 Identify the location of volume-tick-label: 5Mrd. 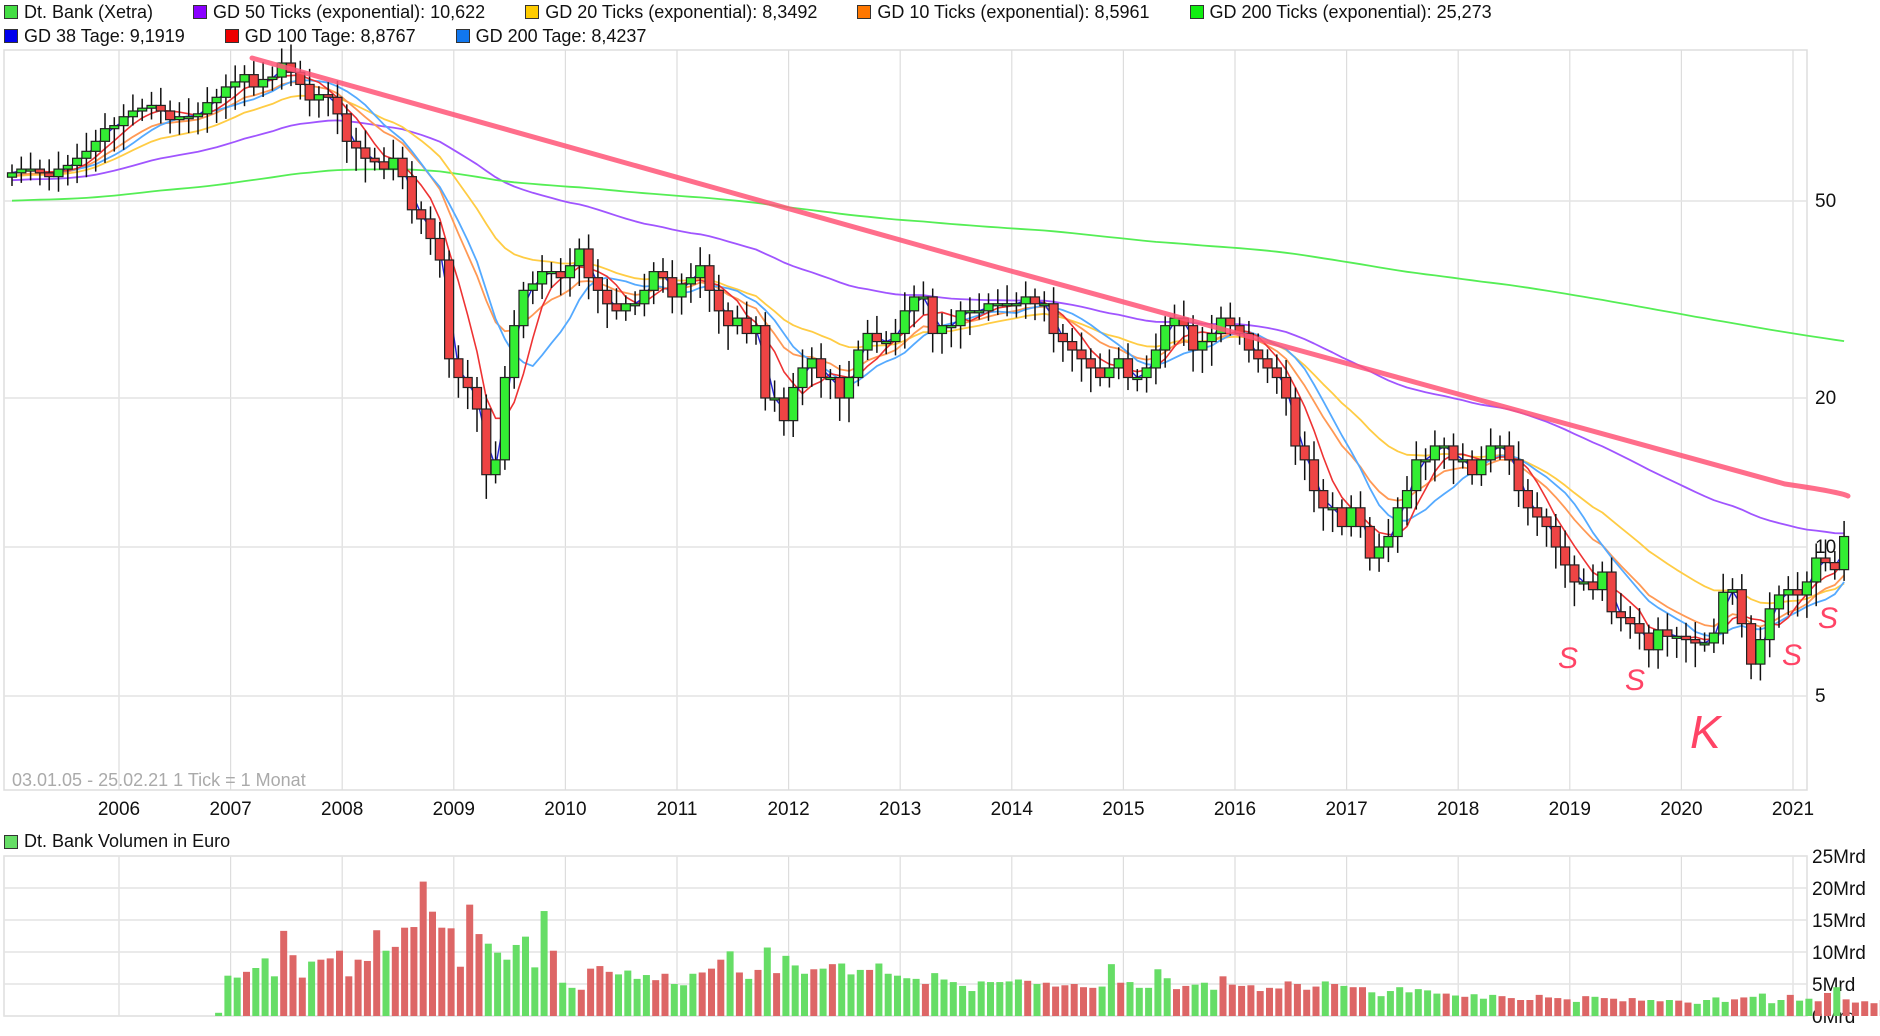
(1833, 985).